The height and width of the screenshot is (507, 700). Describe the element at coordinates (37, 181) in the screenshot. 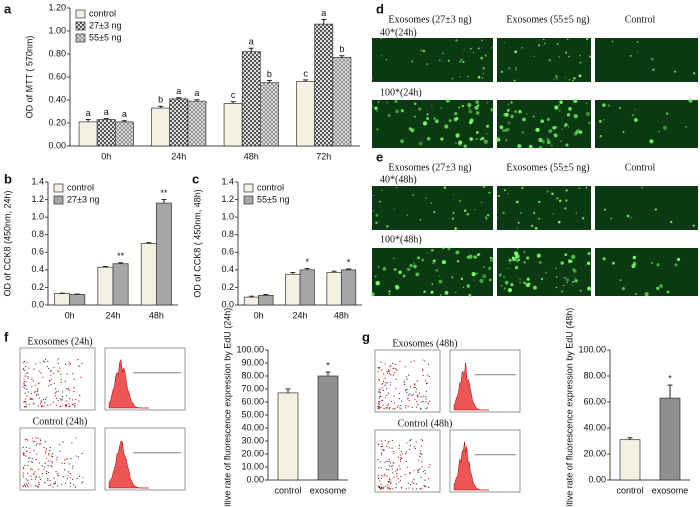

I see `y-tick-label: 1.4` at that location.